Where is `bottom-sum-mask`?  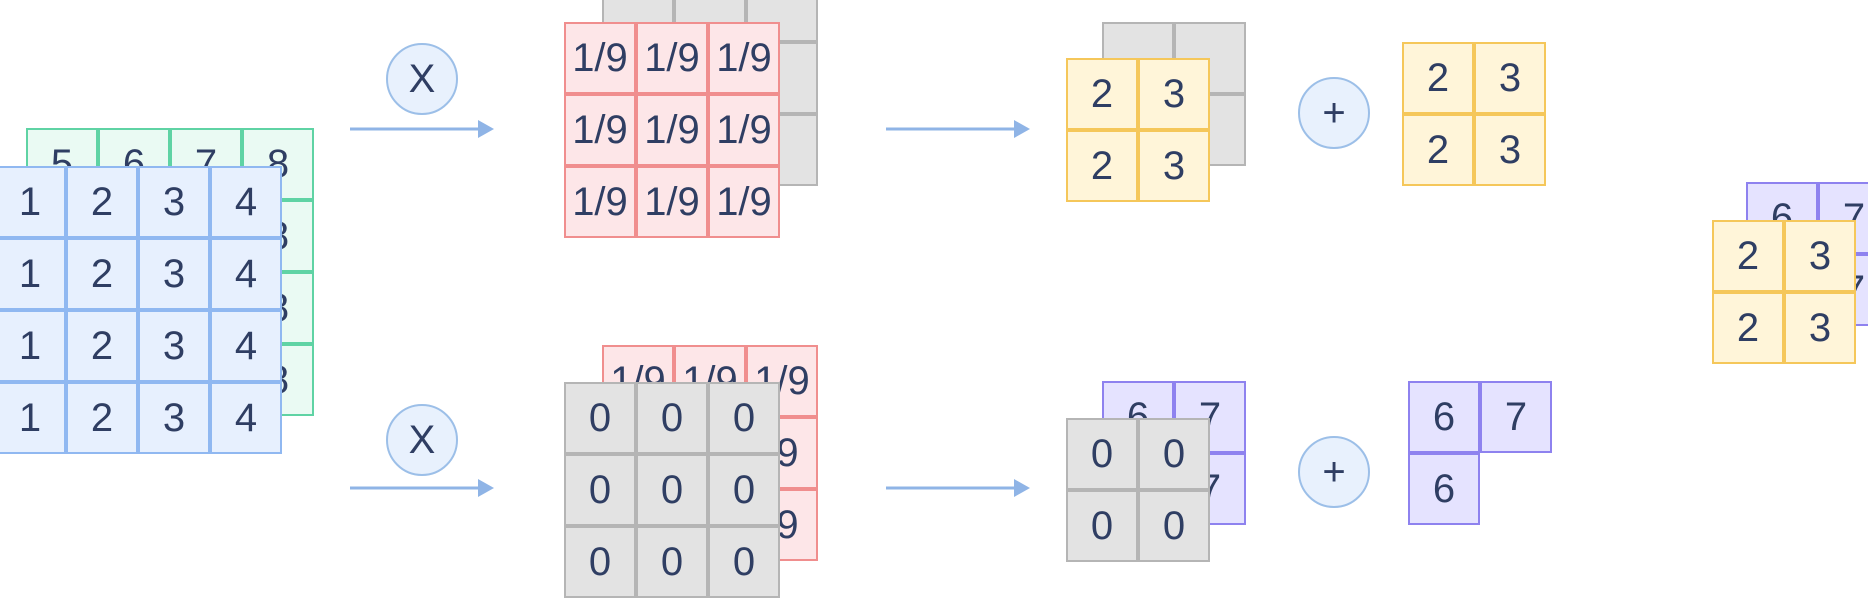
bottom-sum-mask is located at coordinates (1524, 495).